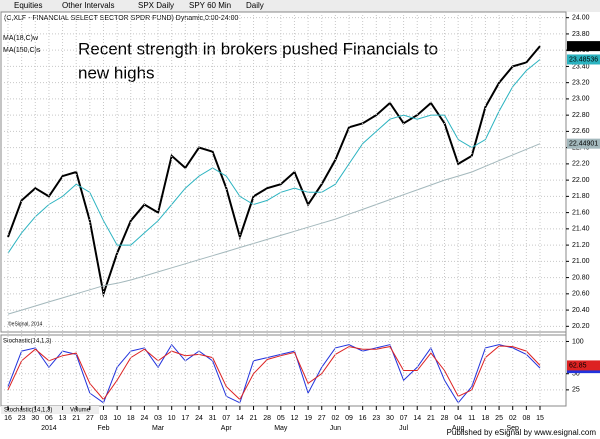 This screenshot has height=439, width=600. I want to click on x-tick-label: 05, so click(281, 418).